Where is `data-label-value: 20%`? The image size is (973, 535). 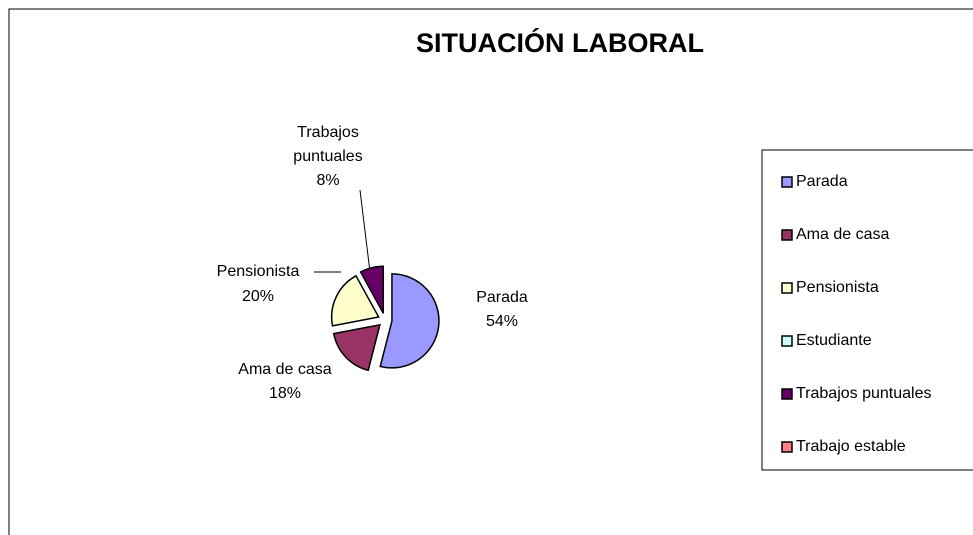
data-label-value: 20% is located at coordinates (258, 296).